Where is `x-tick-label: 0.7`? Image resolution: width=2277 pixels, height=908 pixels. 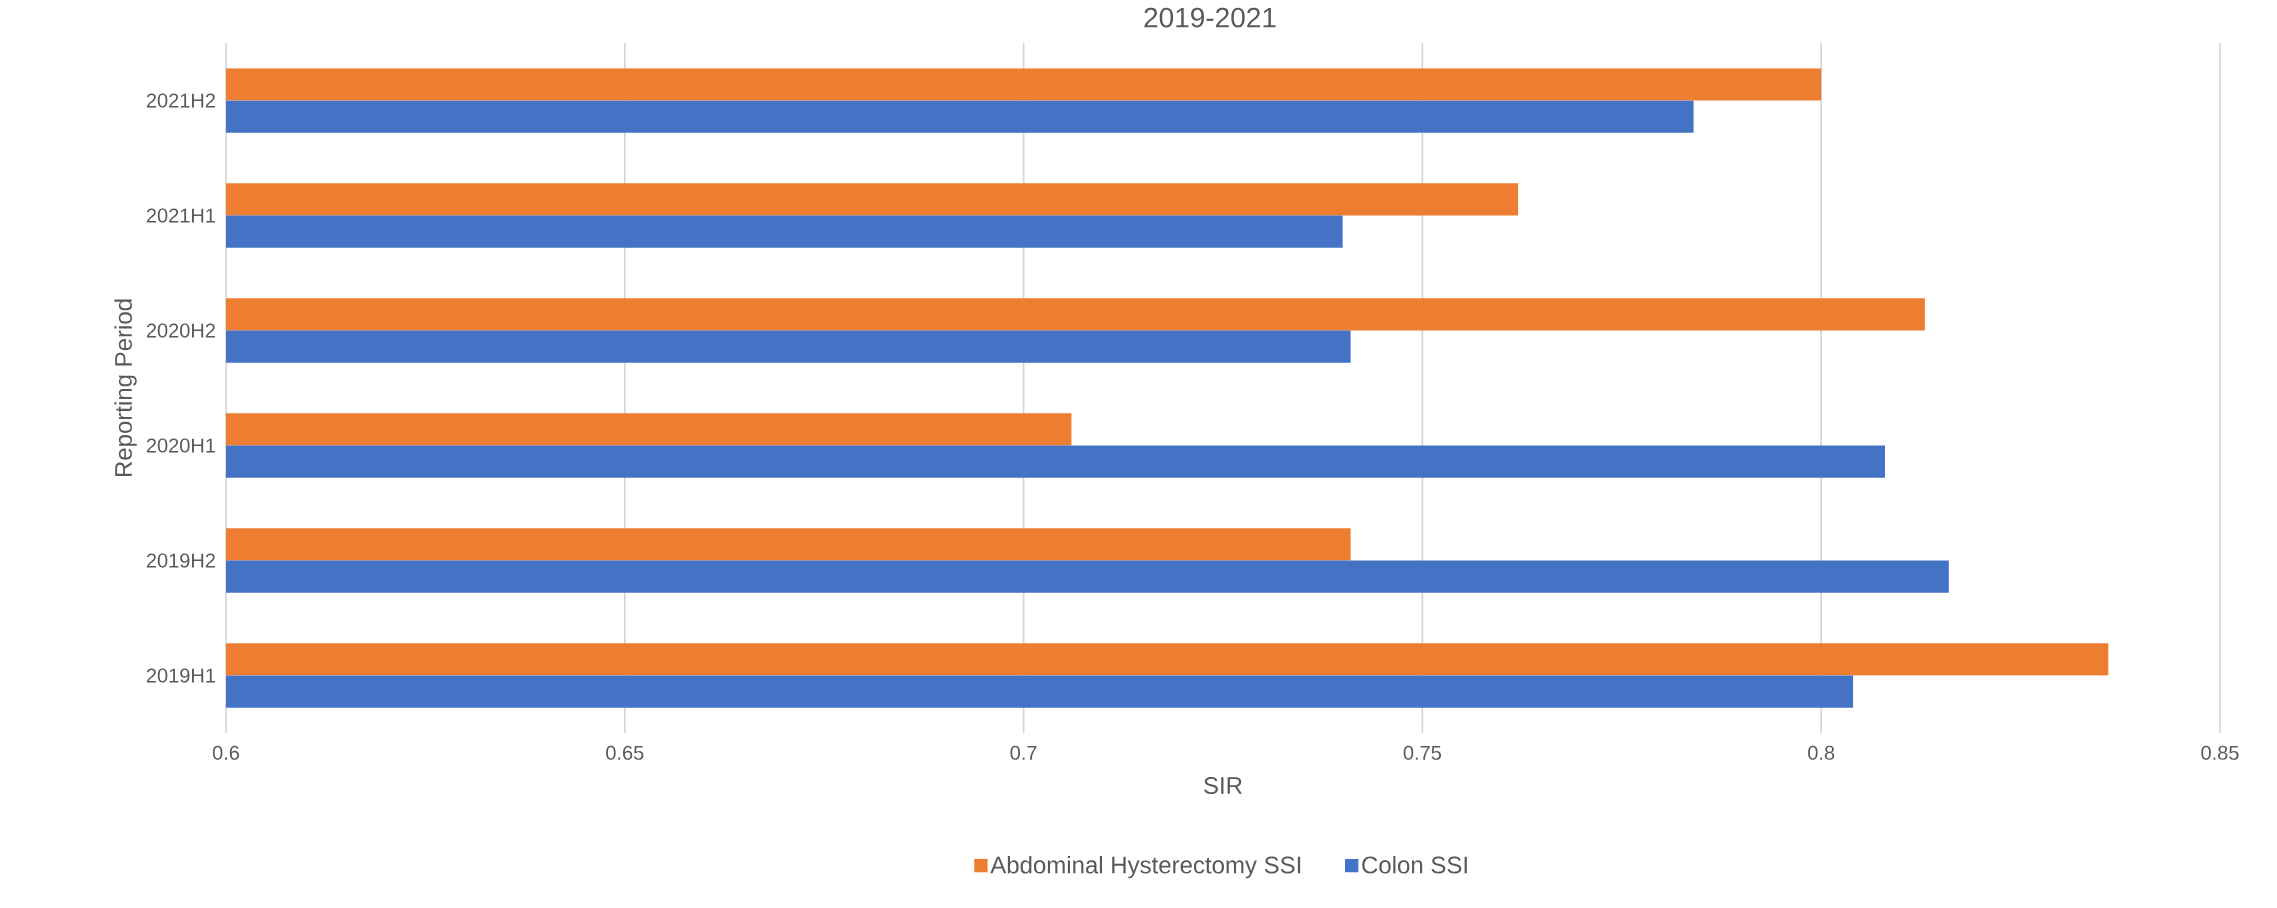 x-tick-label: 0.7 is located at coordinates (1023, 752).